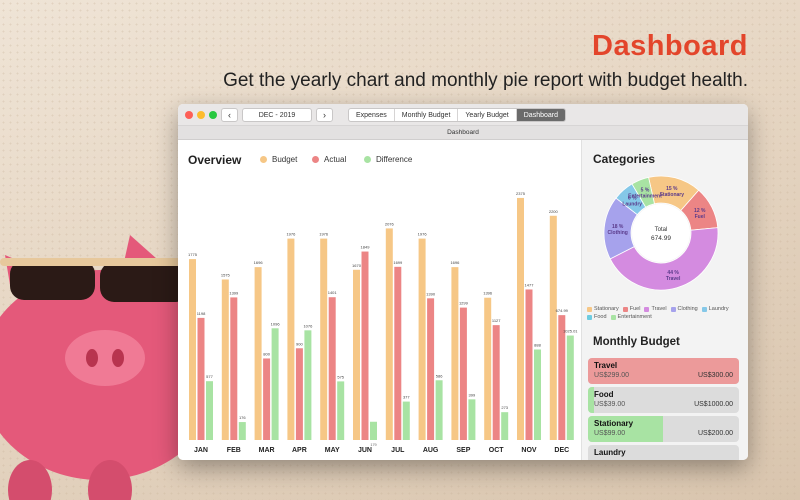 This screenshot has width=800, height=500. What do you see at coordinates (661, 230) in the screenshot?
I see `donut-total-label: Total` at bounding box center [661, 230].